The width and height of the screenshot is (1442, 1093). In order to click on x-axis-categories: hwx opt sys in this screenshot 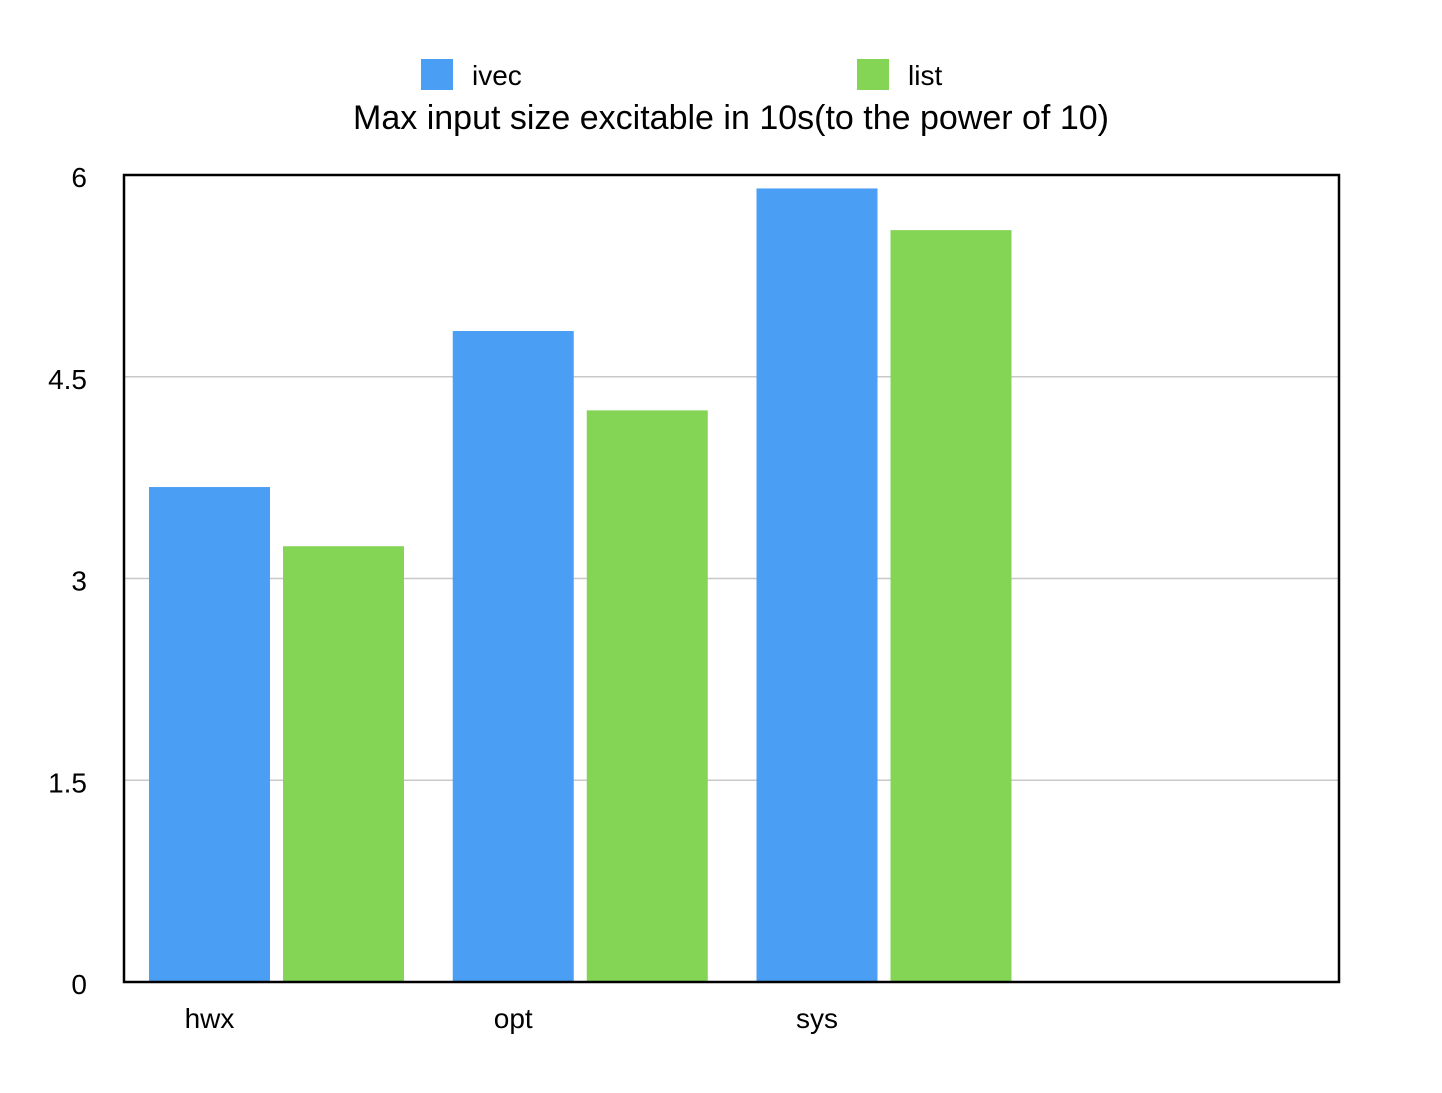, I will do `click(511, 1018)`.